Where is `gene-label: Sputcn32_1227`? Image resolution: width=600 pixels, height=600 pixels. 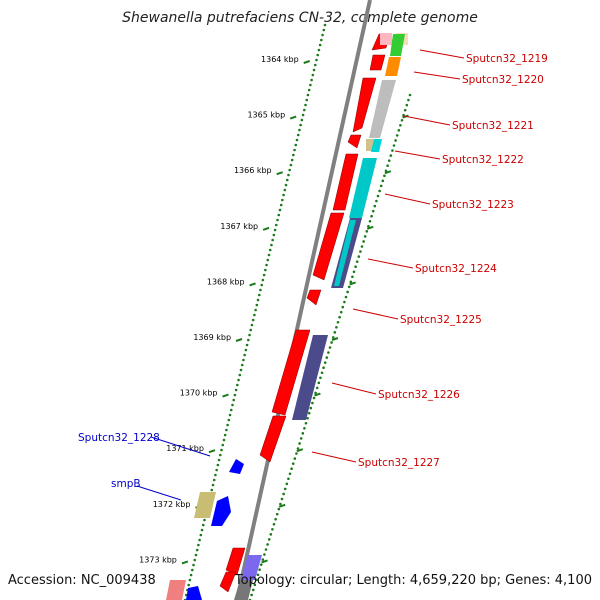
gene-label: Sputcn32_1227 is located at coordinates (399, 463).